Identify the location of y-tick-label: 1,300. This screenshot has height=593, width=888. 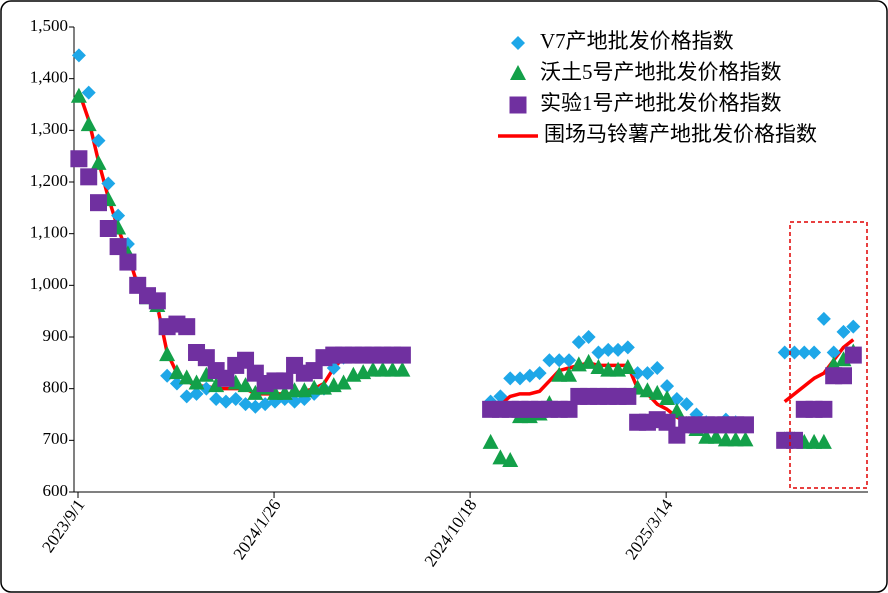
(49, 128).